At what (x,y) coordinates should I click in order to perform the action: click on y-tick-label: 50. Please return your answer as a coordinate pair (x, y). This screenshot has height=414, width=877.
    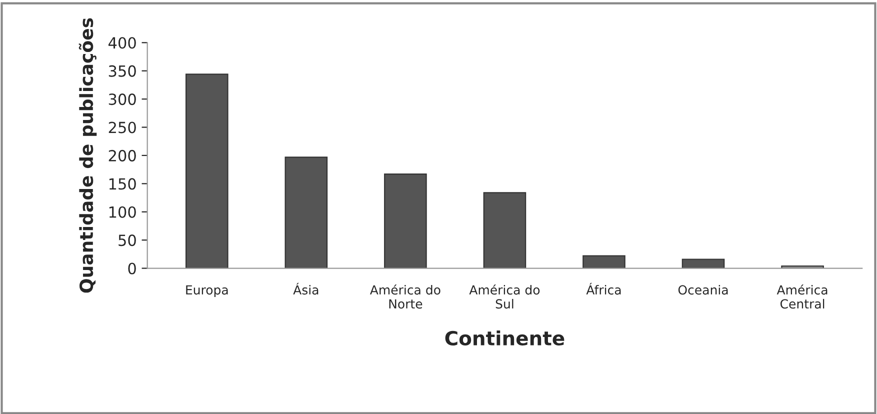
    Looking at the image, I should click on (127, 240).